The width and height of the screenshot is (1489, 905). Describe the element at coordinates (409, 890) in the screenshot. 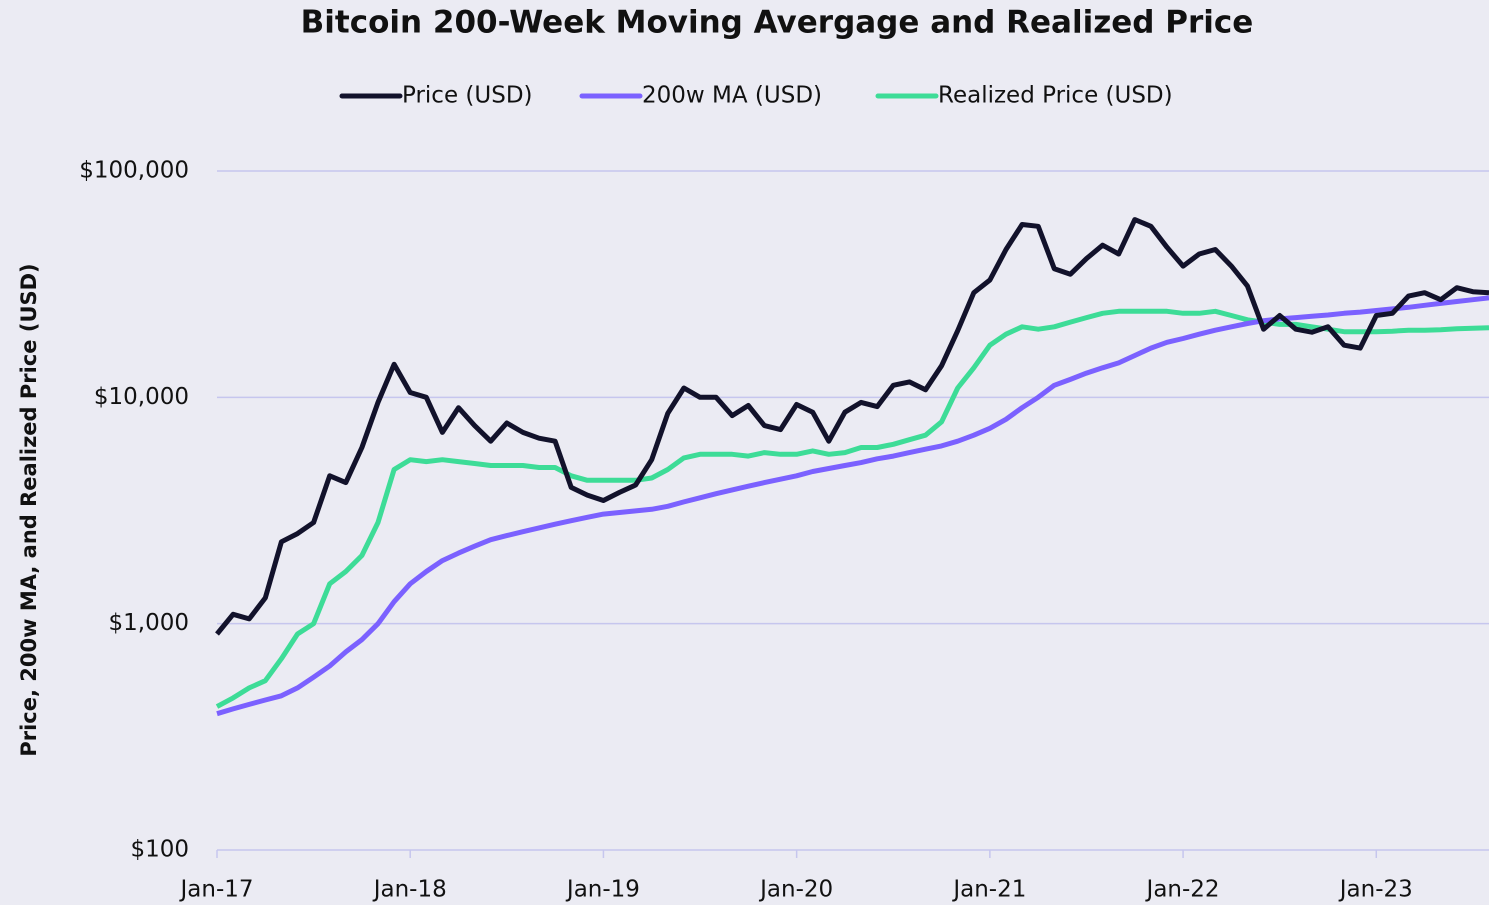

I see `x-tick-label: Jan-18` at that location.